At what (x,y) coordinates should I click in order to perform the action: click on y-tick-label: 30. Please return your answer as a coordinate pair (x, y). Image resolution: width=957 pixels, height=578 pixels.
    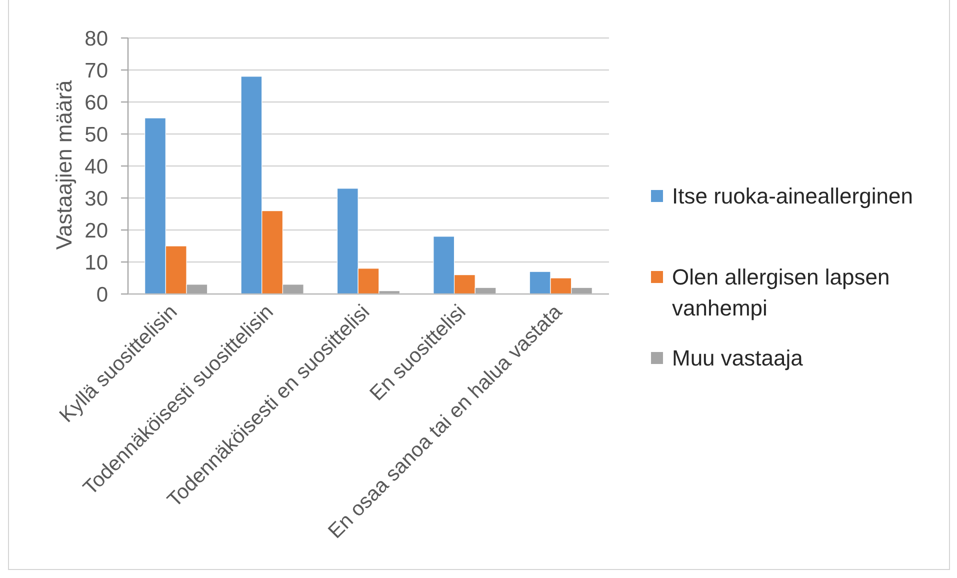
    Looking at the image, I should click on (96, 199).